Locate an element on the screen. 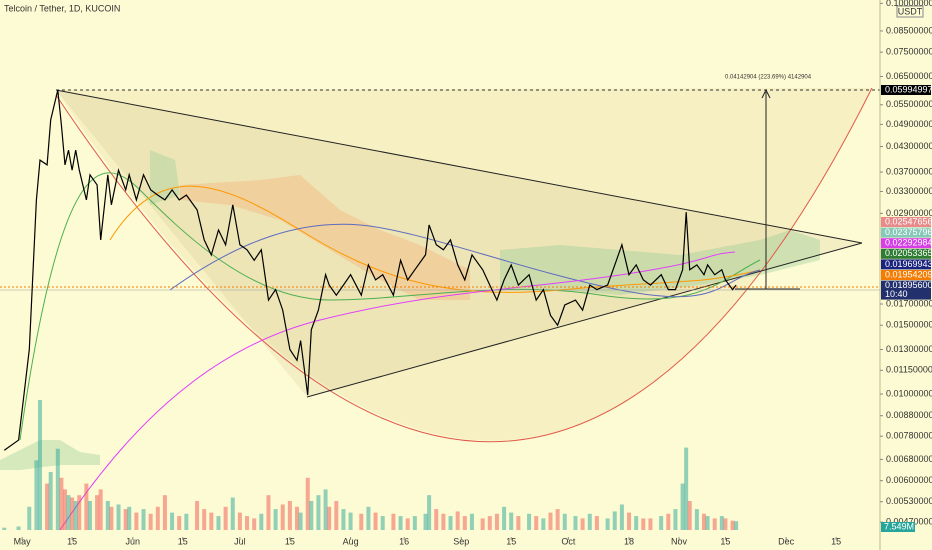 The width and height of the screenshot is (932, 550). y-tick-label: 0.00470000 is located at coordinates (909, 521).